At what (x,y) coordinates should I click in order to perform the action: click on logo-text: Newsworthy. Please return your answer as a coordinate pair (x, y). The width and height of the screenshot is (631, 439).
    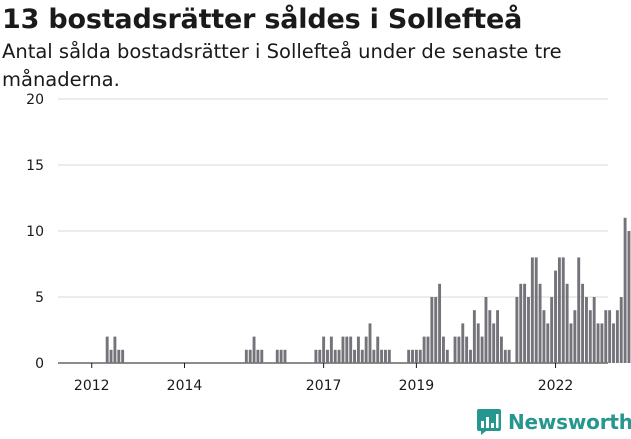
    Looking at the image, I should click on (569, 422).